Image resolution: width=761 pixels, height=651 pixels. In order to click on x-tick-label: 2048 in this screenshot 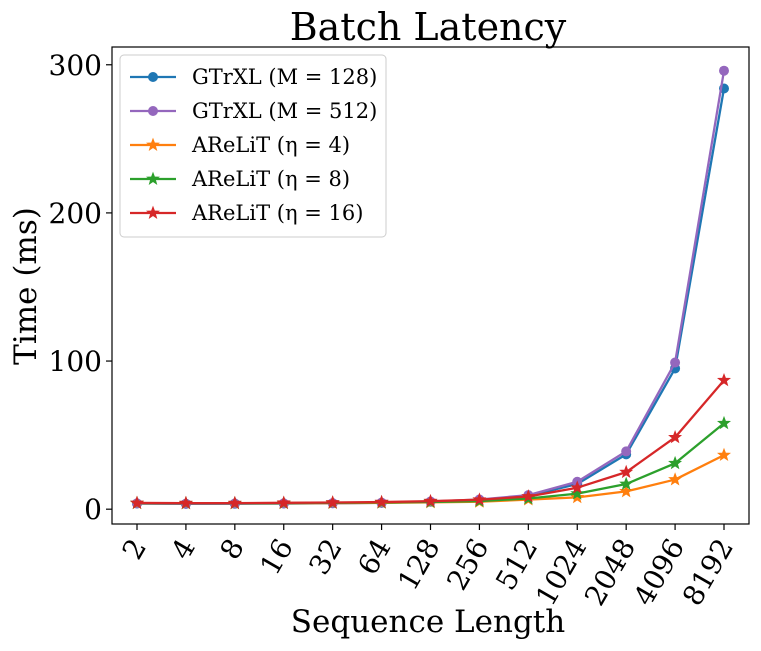, I will do `click(610, 572)`.